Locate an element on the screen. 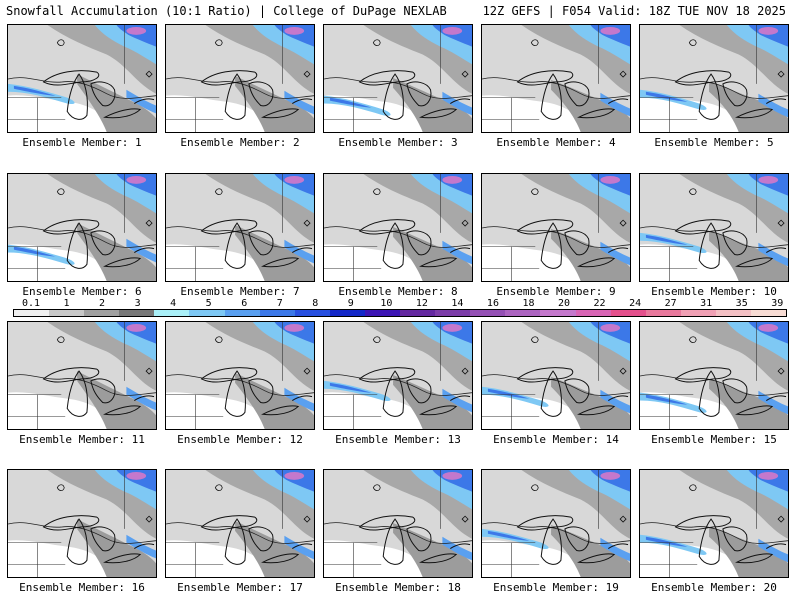 The height and width of the screenshot is (600, 800). snowfall-colorbar is located at coordinates (400, 313).